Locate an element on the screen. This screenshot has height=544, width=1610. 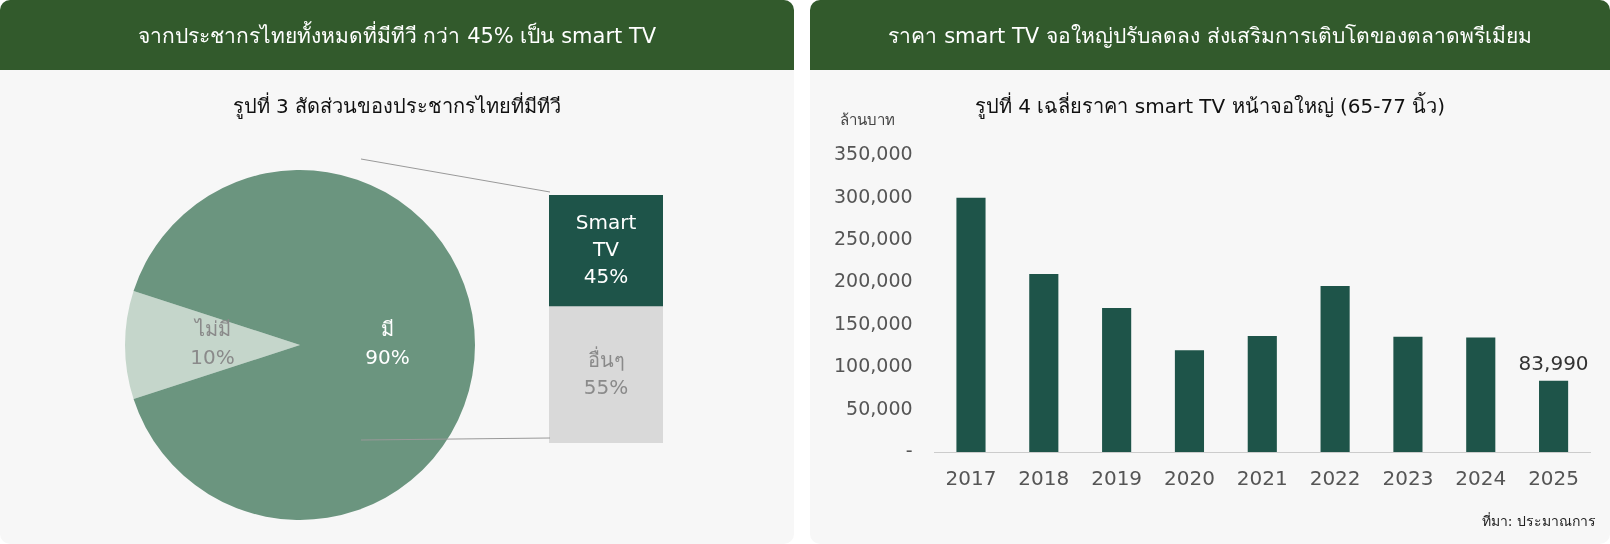
y-tick-label: 250,000 is located at coordinates (873, 238).